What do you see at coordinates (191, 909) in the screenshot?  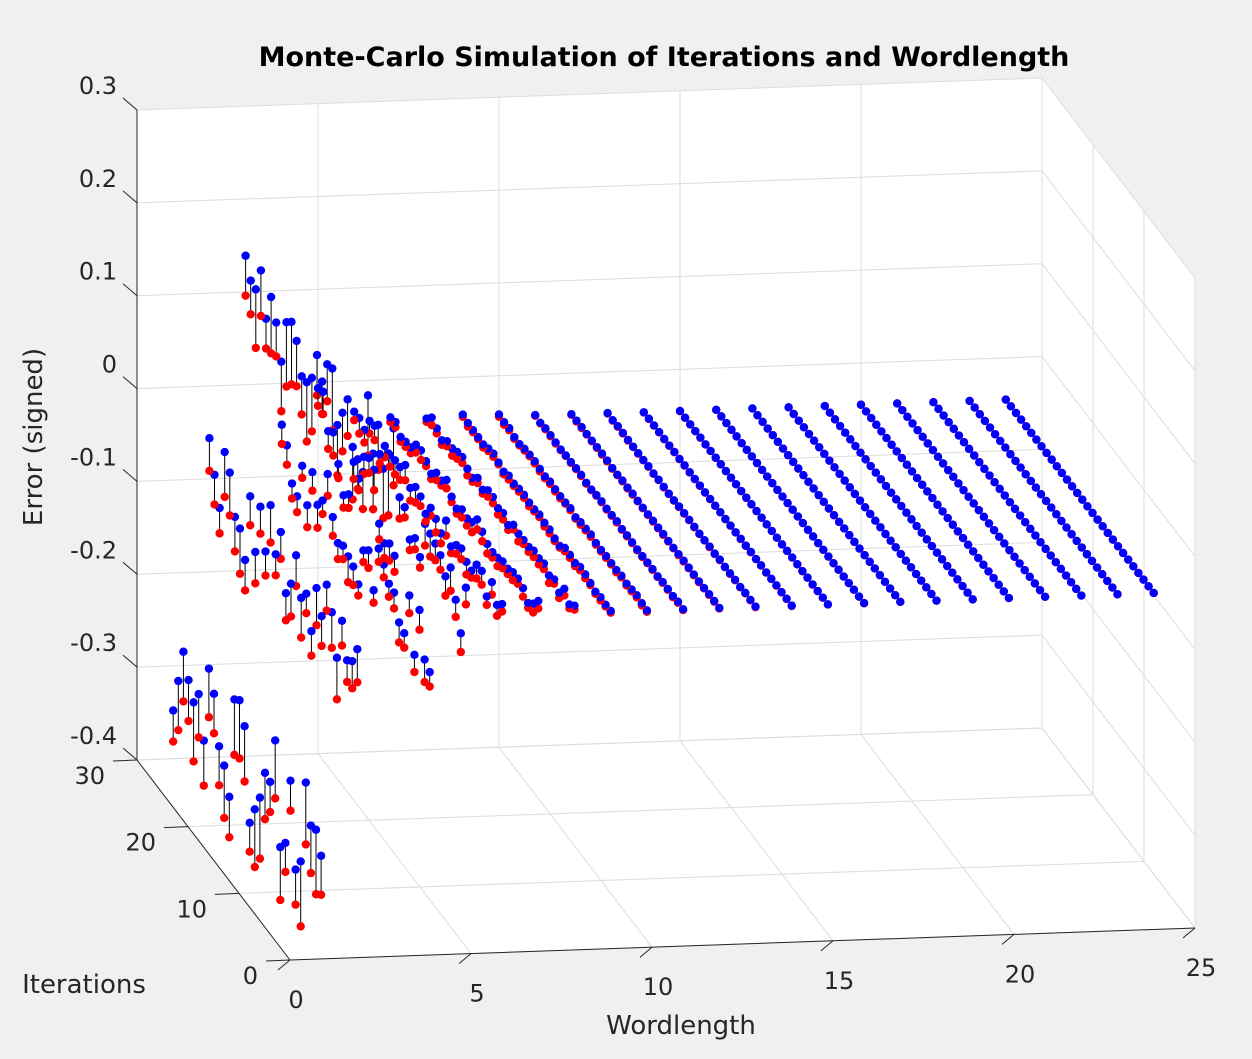 I see `y-tick-label: 10` at bounding box center [191, 909].